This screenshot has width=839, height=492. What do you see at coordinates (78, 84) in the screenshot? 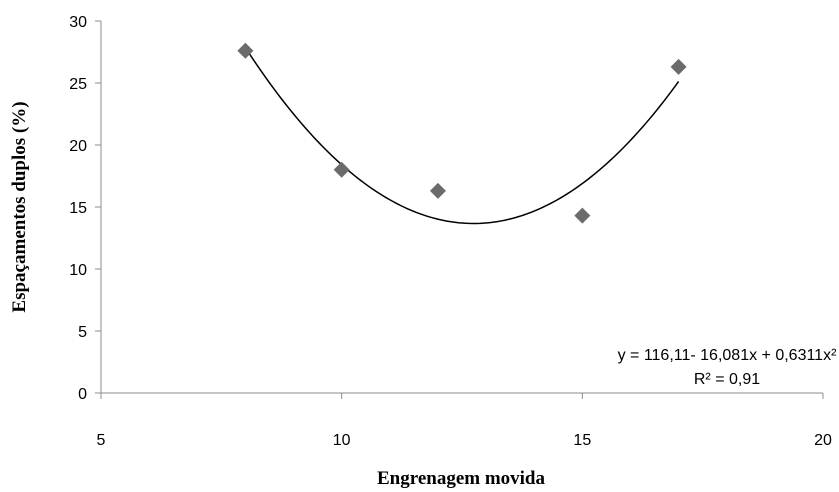
I see `y-tick-label: 25` at bounding box center [78, 84].